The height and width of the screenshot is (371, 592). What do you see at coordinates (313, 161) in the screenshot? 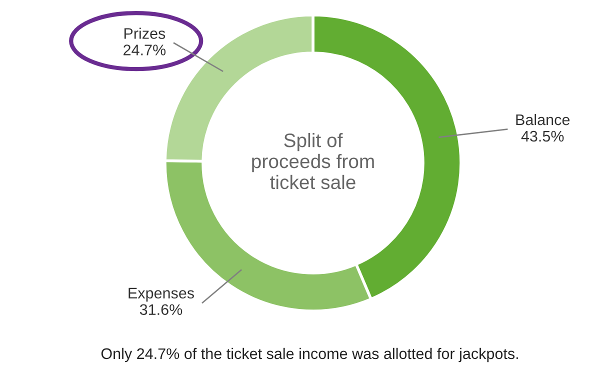
I see `text: Split of proceeds from ticket sale` at bounding box center [313, 161].